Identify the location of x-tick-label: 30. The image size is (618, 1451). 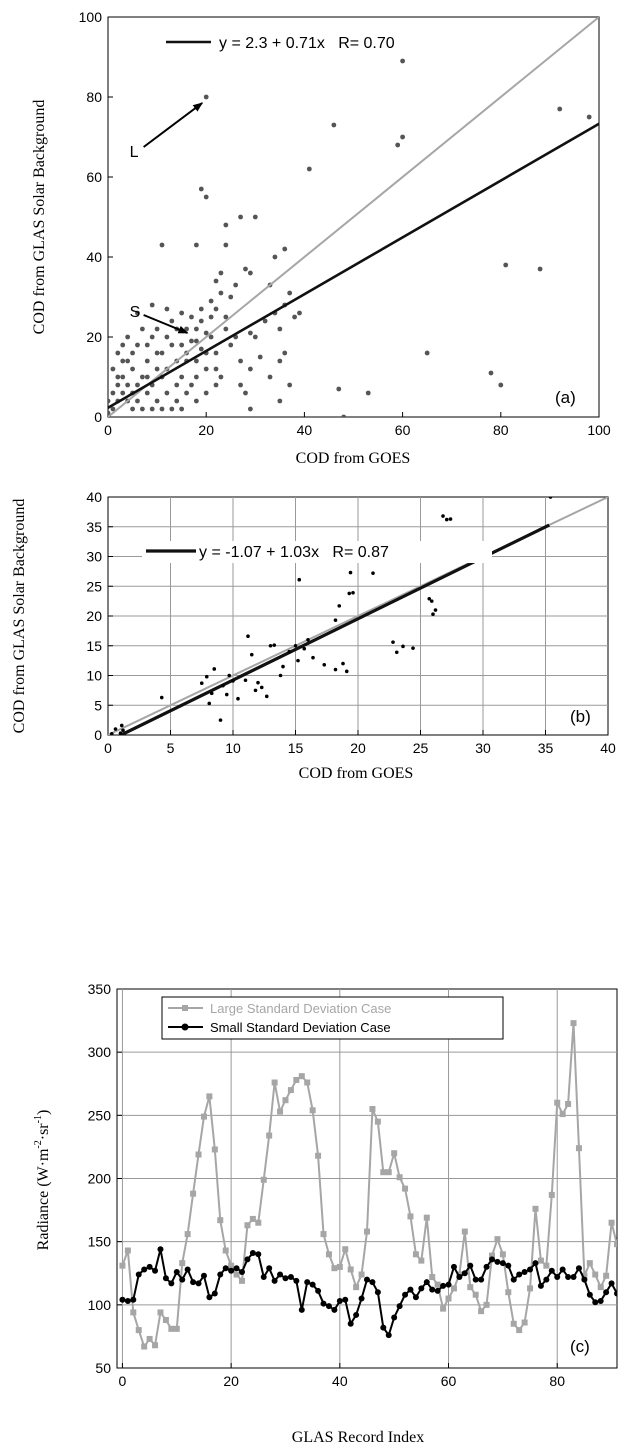
(483, 748).